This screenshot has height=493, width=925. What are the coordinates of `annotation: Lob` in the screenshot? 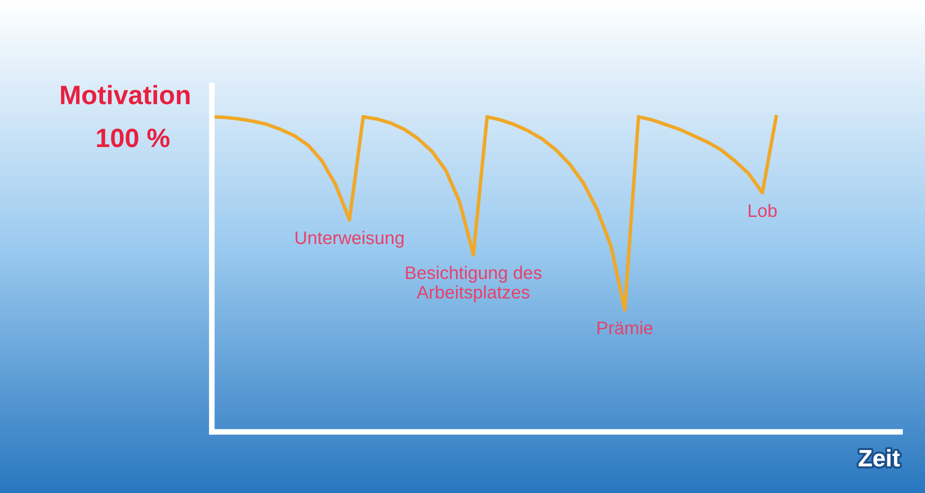 It's located at (762, 211).